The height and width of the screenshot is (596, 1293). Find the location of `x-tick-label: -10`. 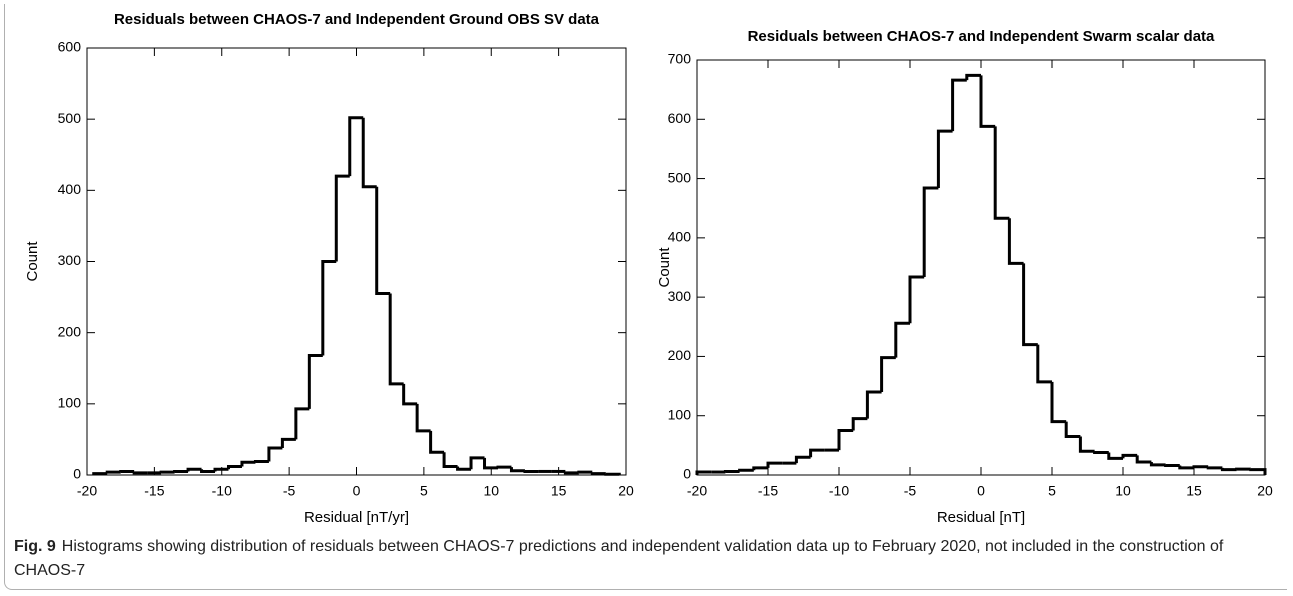

x-tick-label: -10 is located at coordinates (839, 491).